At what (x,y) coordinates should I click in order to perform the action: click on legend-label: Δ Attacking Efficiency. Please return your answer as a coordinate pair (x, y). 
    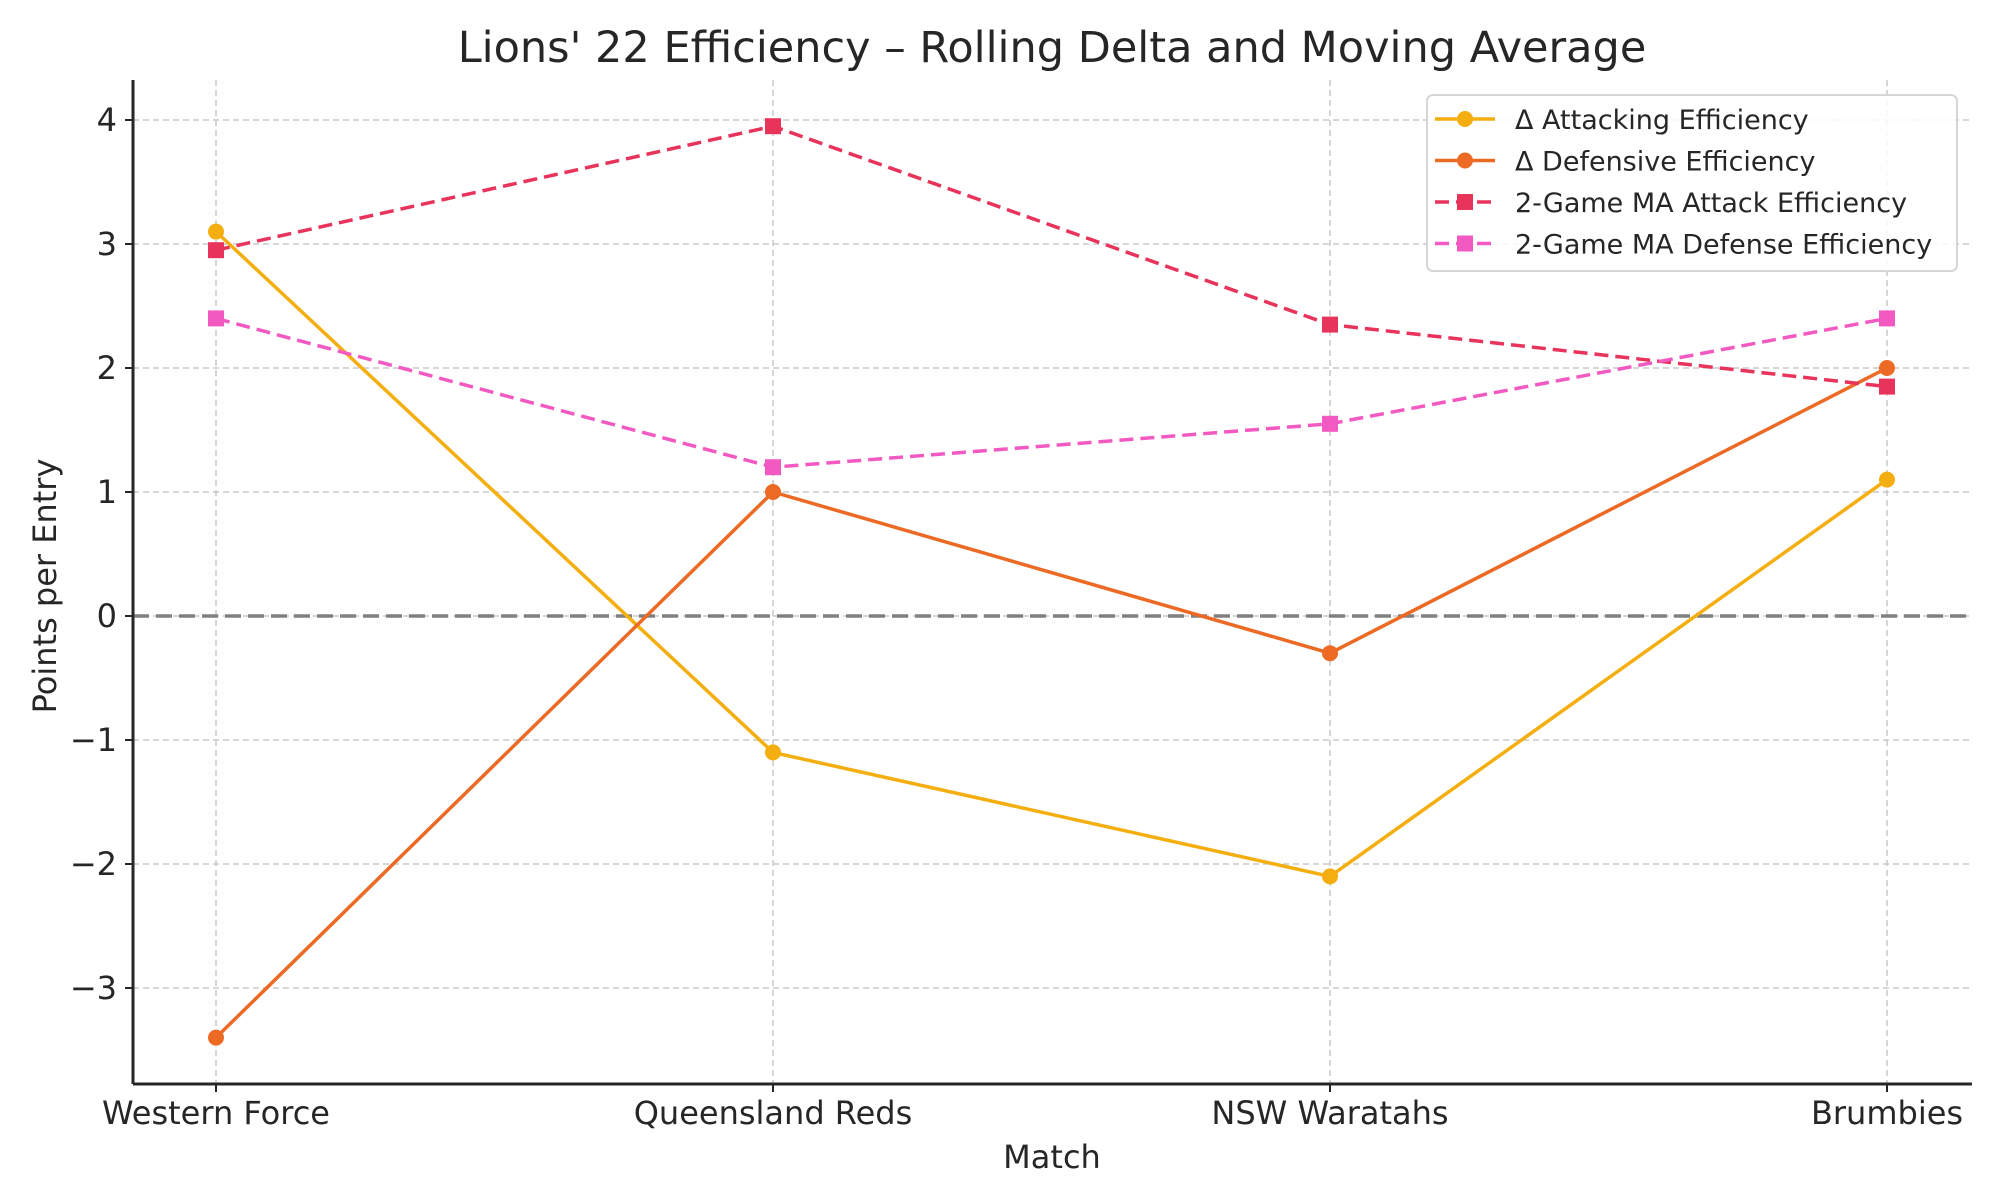
    Looking at the image, I should click on (1662, 120).